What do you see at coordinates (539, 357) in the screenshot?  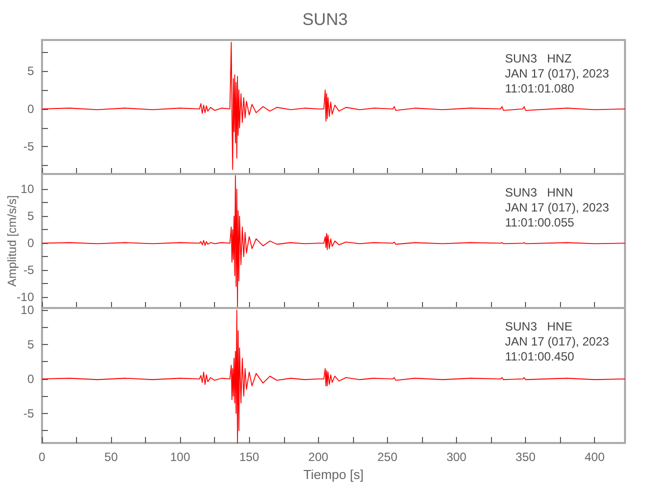 I see `annotation: 11:01:00.450` at bounding box center [539, 357].